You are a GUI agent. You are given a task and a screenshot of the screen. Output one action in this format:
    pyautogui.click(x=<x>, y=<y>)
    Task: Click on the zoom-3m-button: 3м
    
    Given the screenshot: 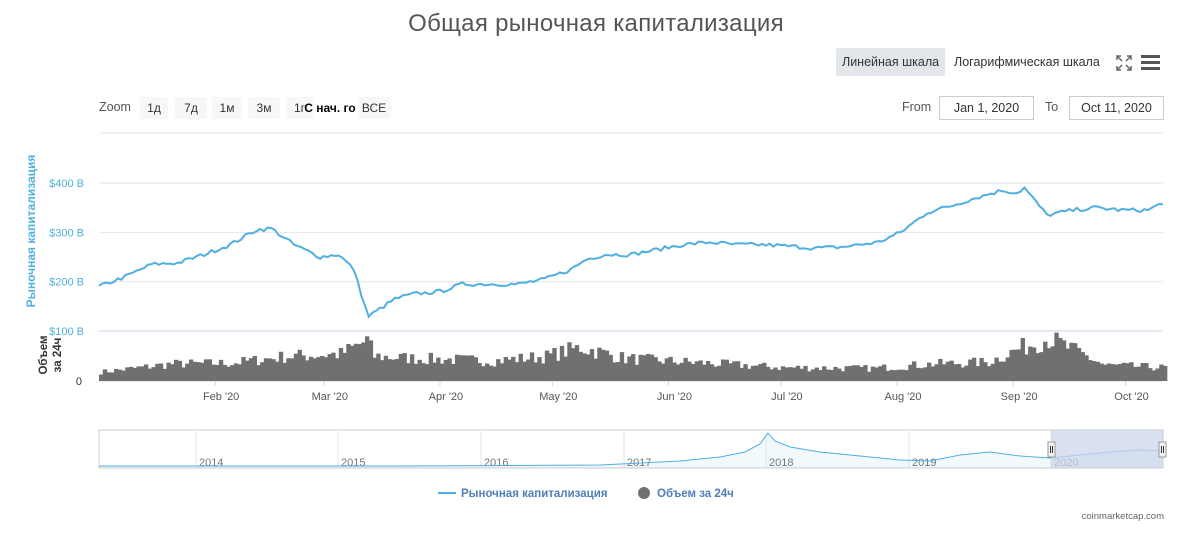 What is the action you would take?
    pyautogui.click(x=264, y=108)
    